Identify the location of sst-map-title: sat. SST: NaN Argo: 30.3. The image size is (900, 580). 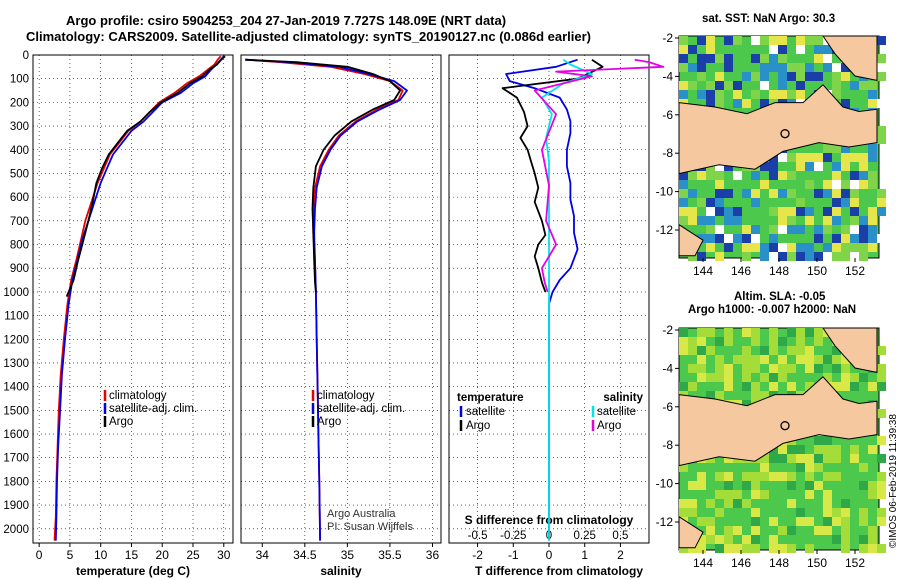
(769, 19).